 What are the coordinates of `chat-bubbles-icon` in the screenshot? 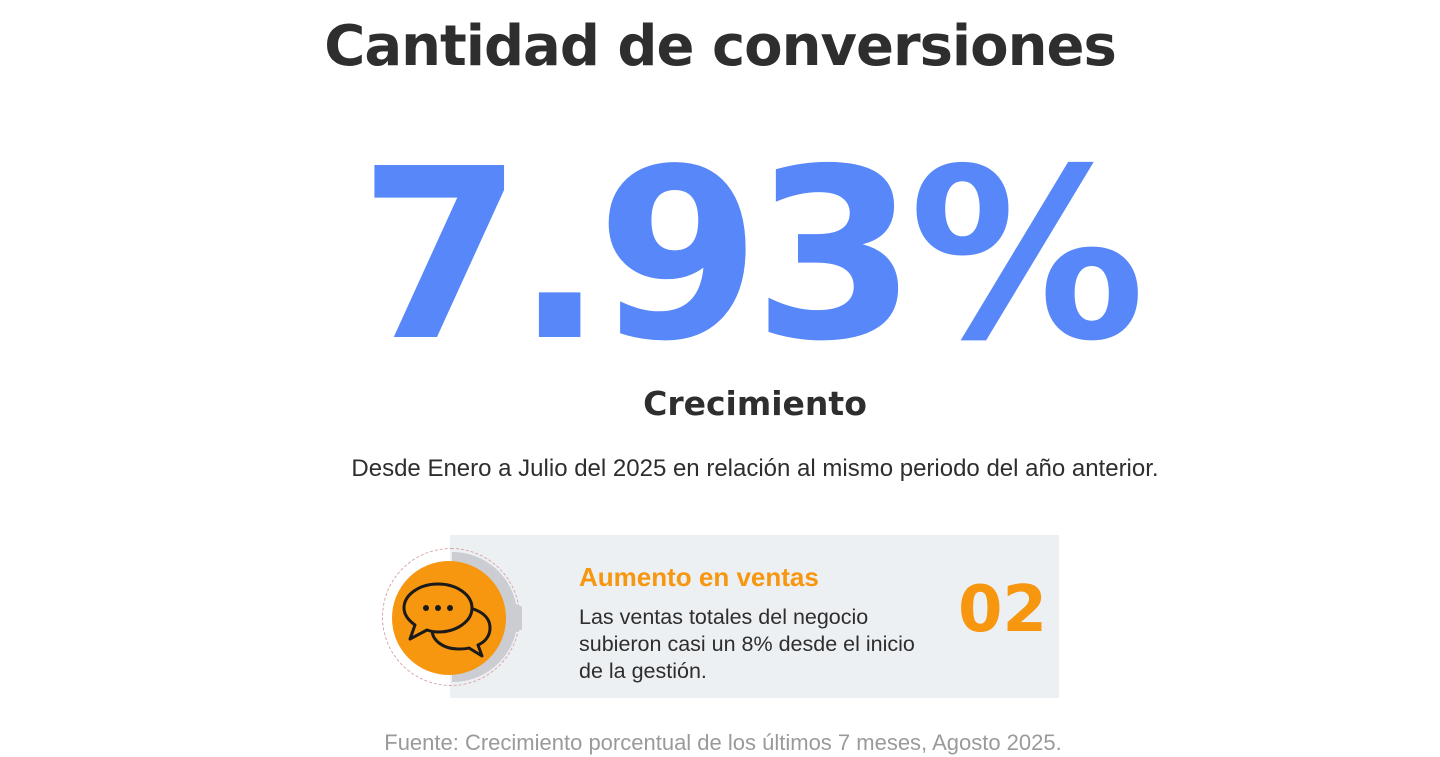 It's located at (447, 620).